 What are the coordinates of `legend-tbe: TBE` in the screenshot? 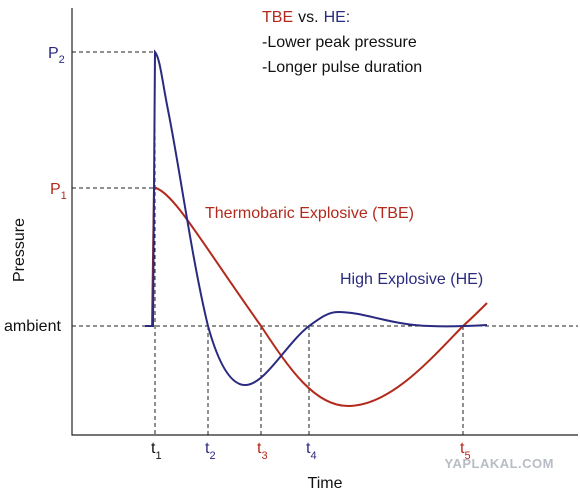 It's located at (277, 17).